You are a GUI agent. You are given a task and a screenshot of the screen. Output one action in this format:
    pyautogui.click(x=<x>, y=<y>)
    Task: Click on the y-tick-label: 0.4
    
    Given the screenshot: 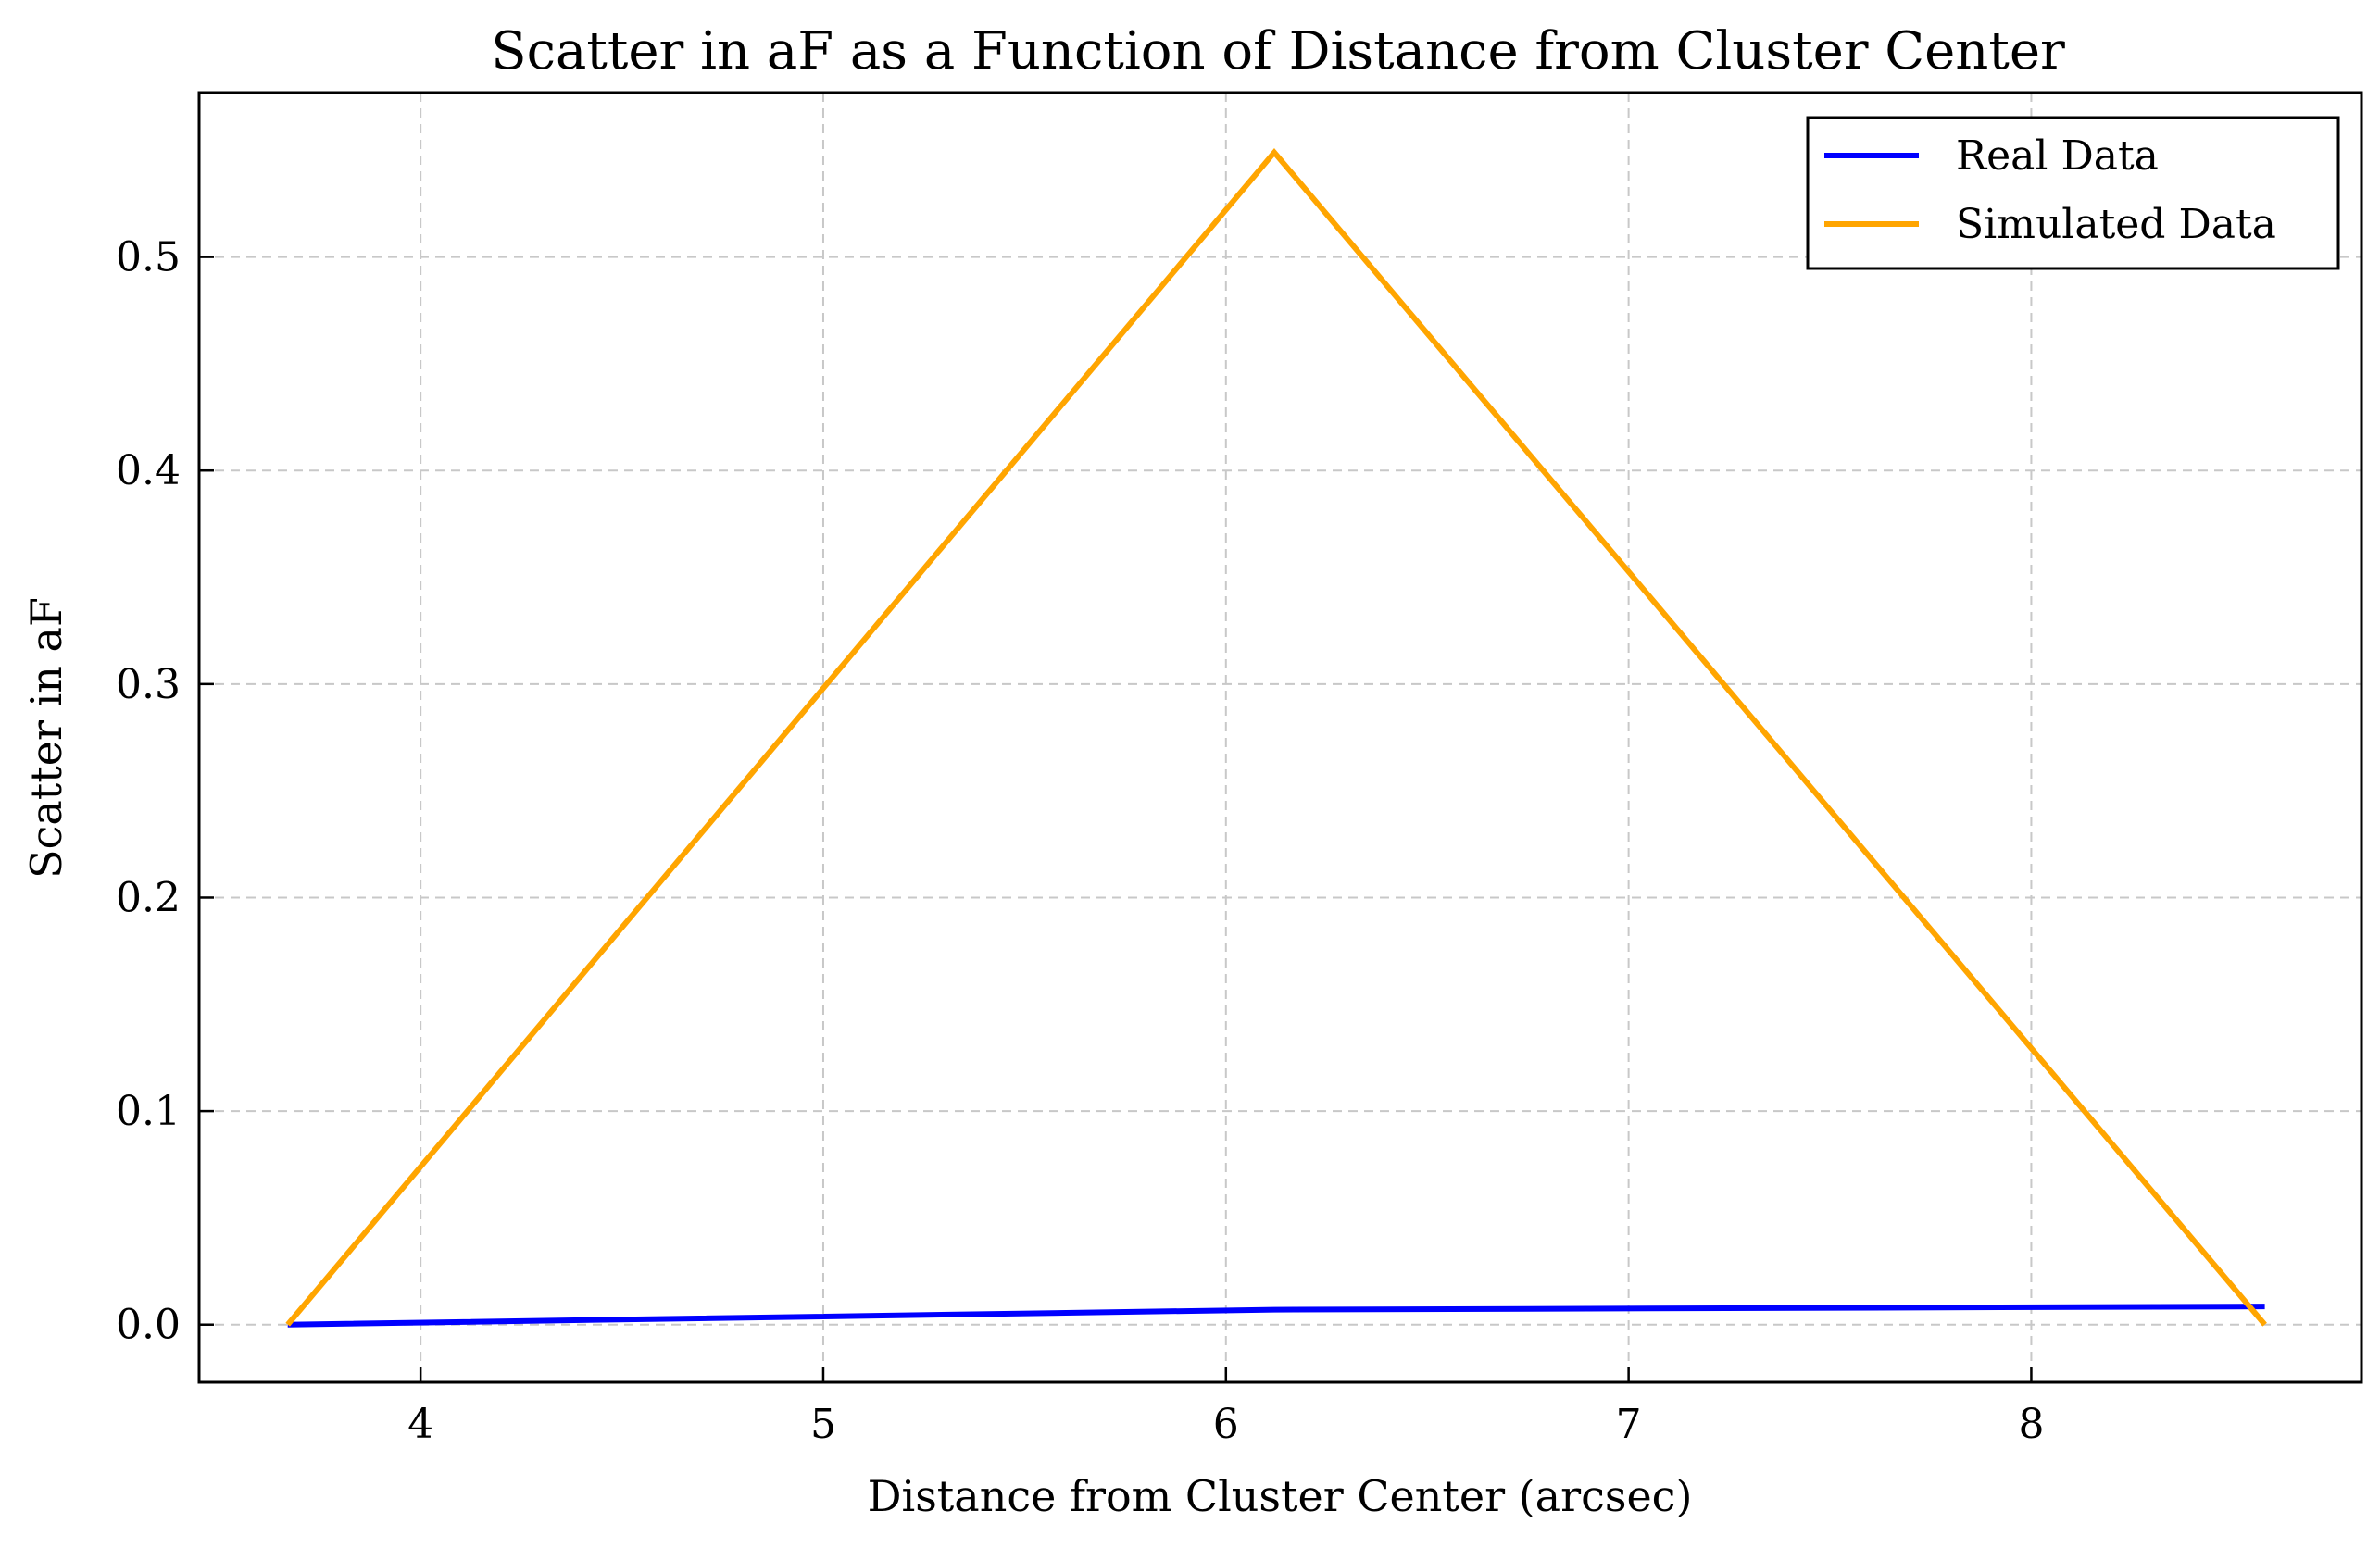 What is the action you would take?
    pyautogui.click(x=148, y=470)
    